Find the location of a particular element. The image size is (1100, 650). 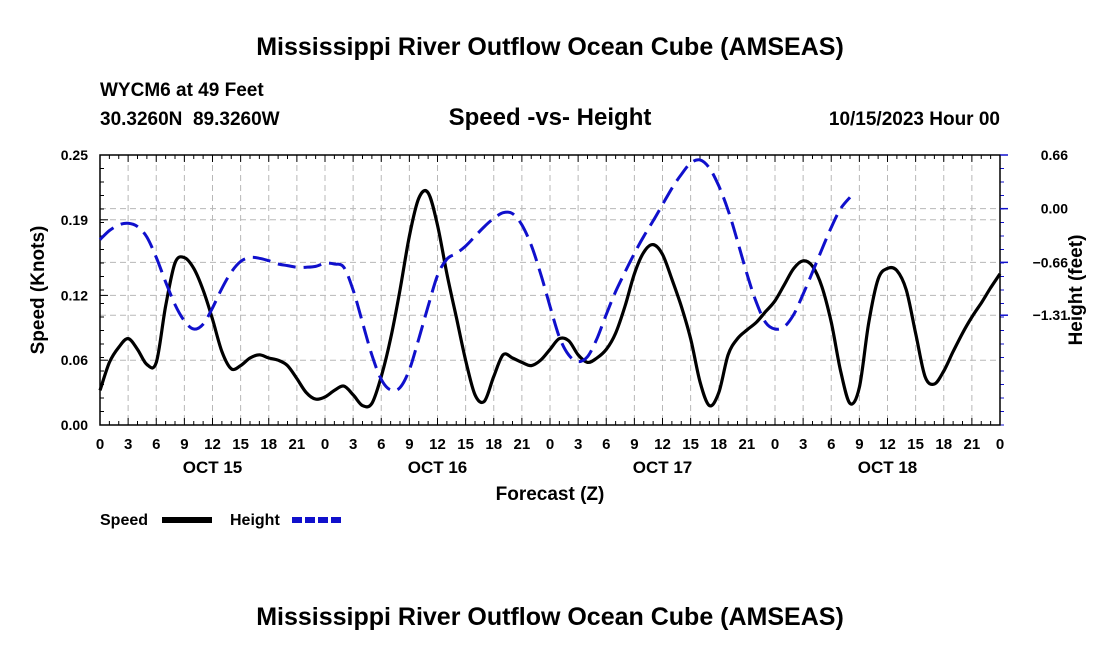

left-axis: 0.00 0.06 0.12 0.19 0.25 is located at coordinates (84, 290).